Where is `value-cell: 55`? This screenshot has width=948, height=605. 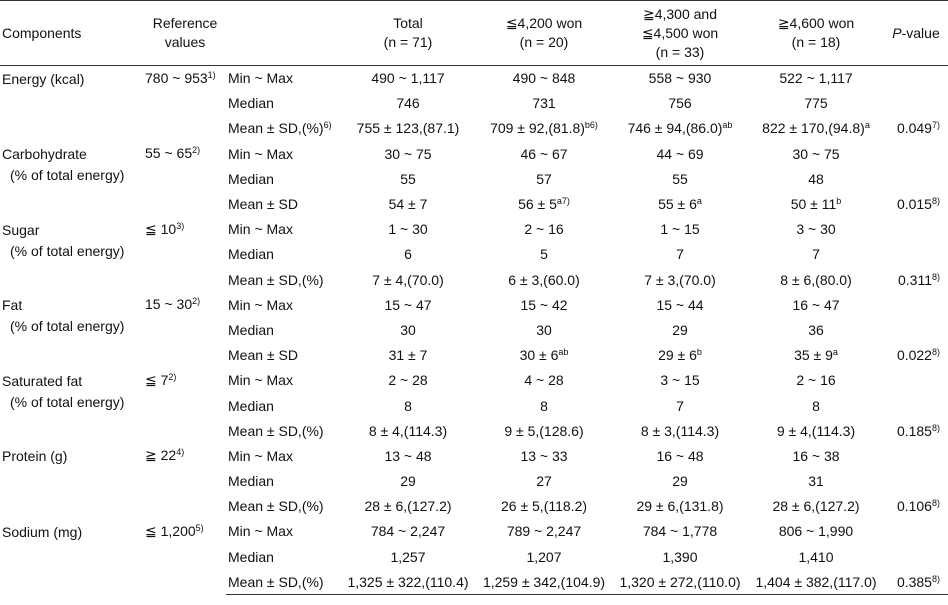
value-cell: 55 is located at coordinates (680, 178).